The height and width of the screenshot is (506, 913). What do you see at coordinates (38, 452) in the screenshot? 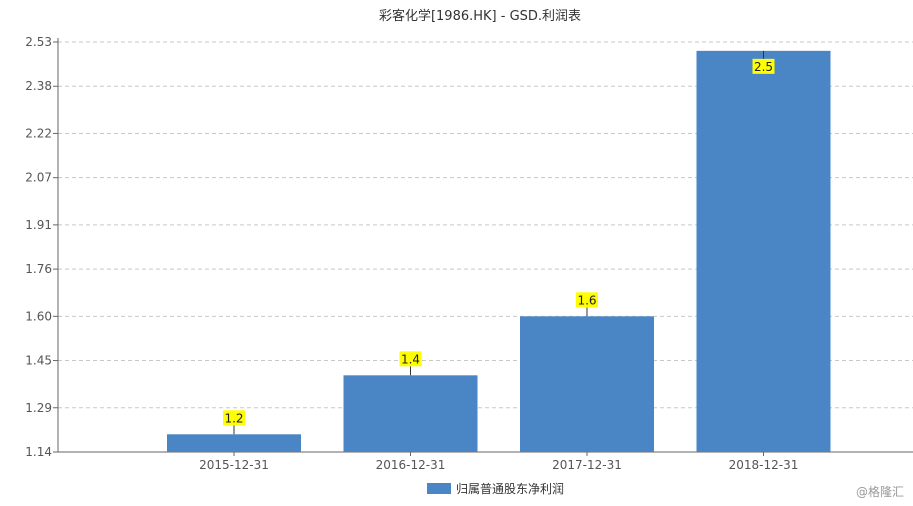
I see `y-tick-label: 1.14` at bounding box center [38, 452].